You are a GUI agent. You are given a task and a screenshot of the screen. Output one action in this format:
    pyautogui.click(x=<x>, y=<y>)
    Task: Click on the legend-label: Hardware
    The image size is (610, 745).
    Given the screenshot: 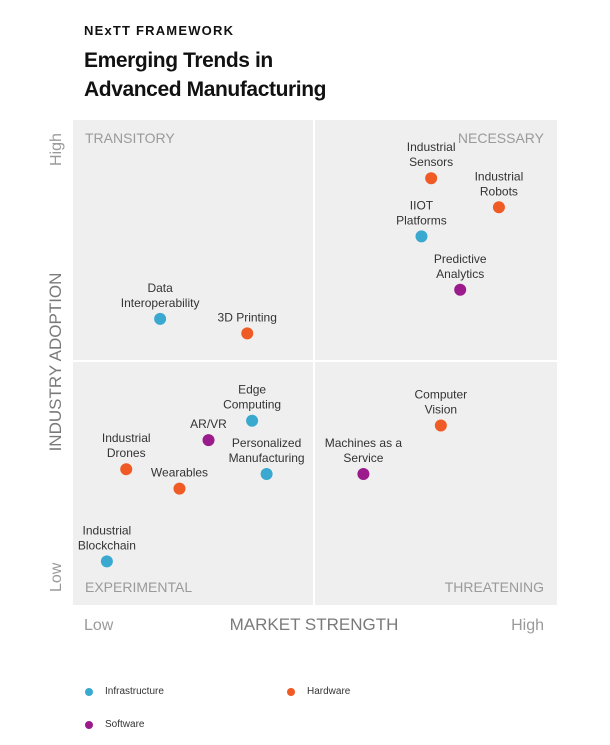 What is the action you would take?
    pyautogui.click(x=329, y=691)
    